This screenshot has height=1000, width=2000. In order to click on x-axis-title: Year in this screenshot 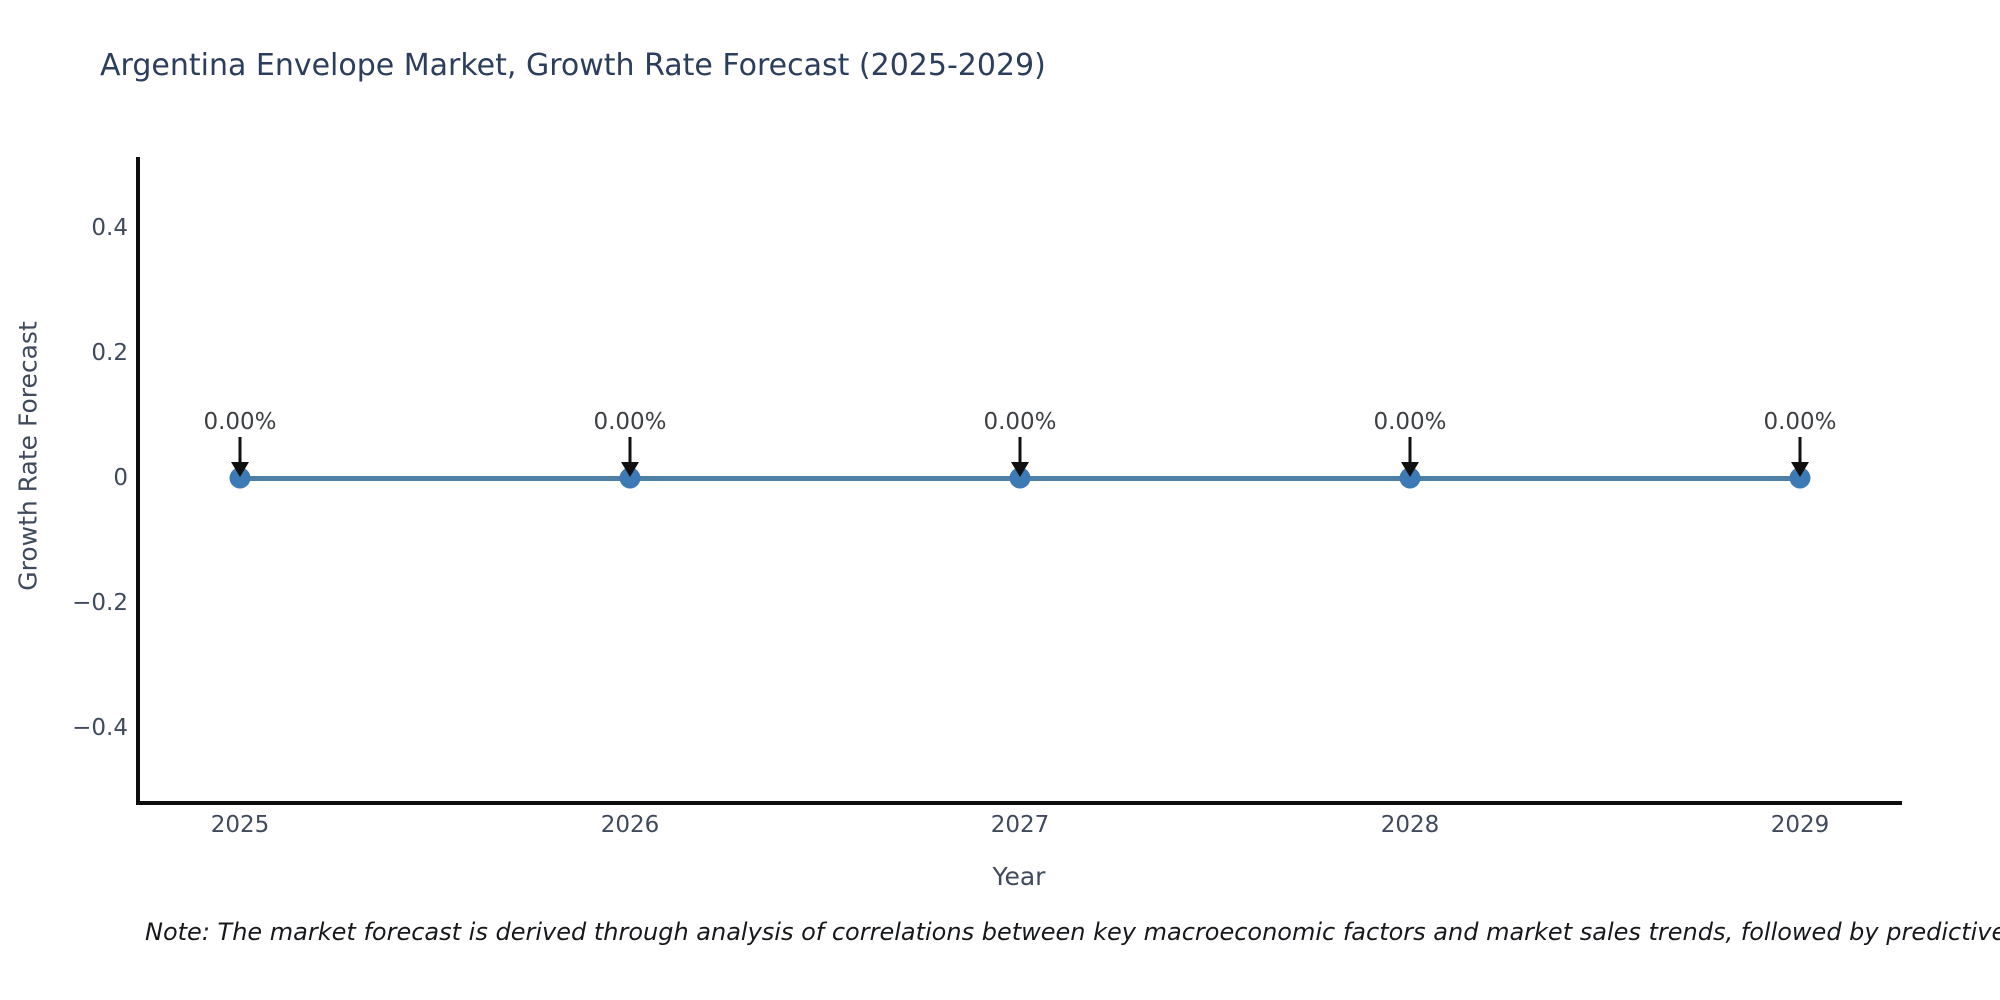, I will do `click(1019, 876)`.